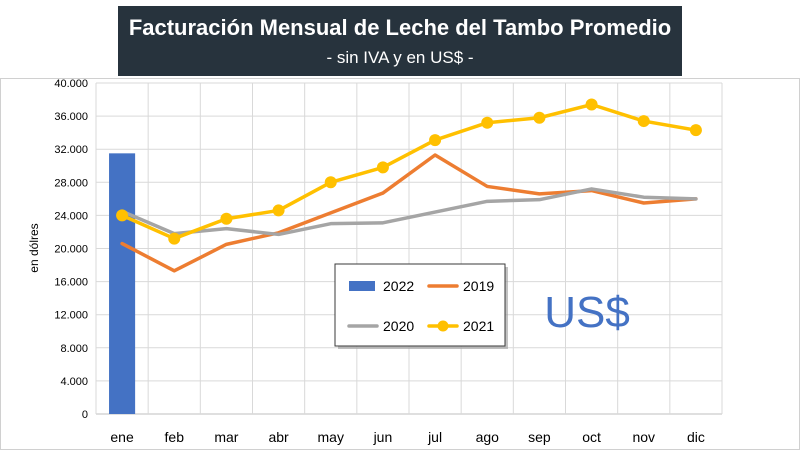 This screenshot has height=450, width=800. I want to click on x-tick-label: sep, so click(539, 437).